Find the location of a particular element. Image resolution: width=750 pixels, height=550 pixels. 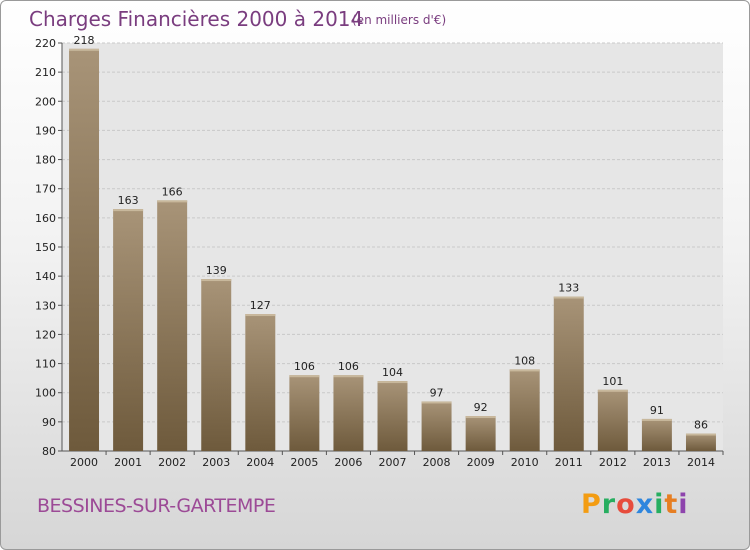

y-tick-label: 100 is located at coordinates (45, 393).